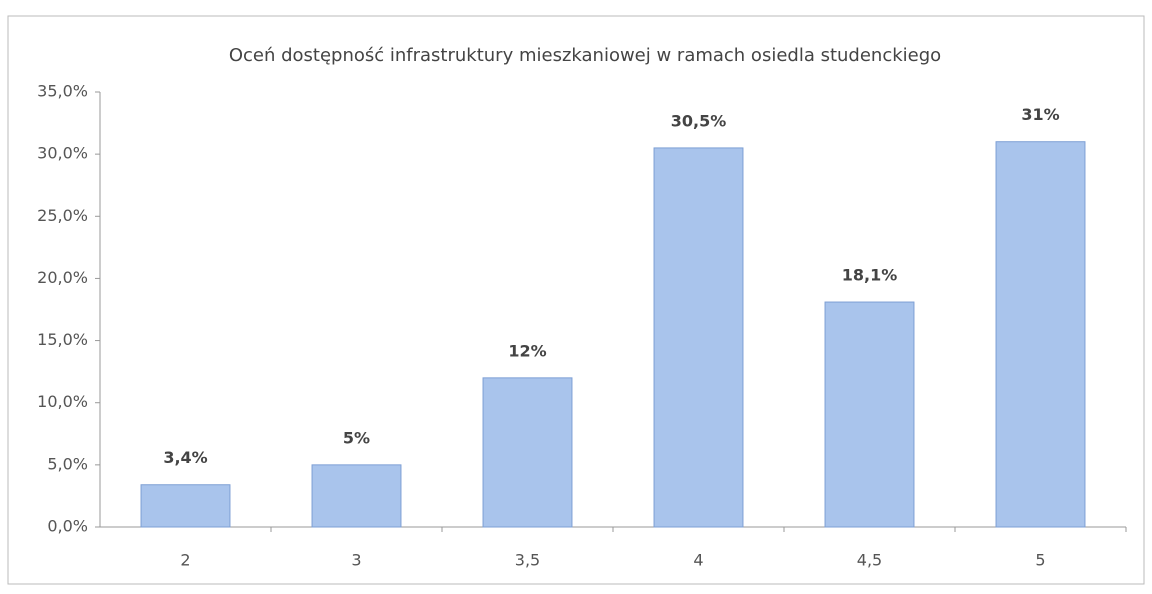 This screenshot has width=1152, height=594. I want to click on x-tick-label: 5, so click(1040, 560).